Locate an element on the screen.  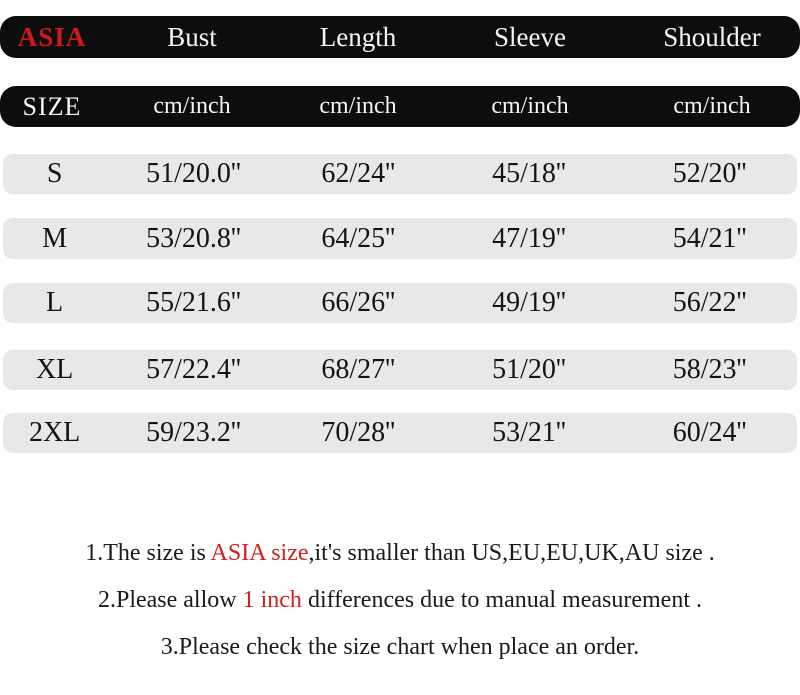
note-text: 2.Please allow is located at coordinates (170, 600).